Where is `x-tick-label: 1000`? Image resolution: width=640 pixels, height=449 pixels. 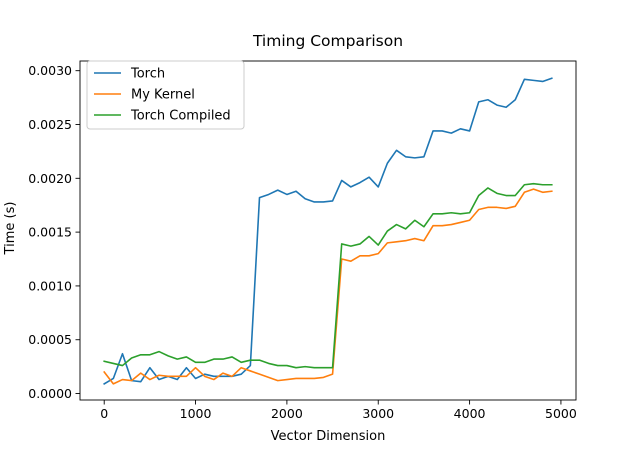 x-tick-label: 1000 is located at coordinates (196, 413).